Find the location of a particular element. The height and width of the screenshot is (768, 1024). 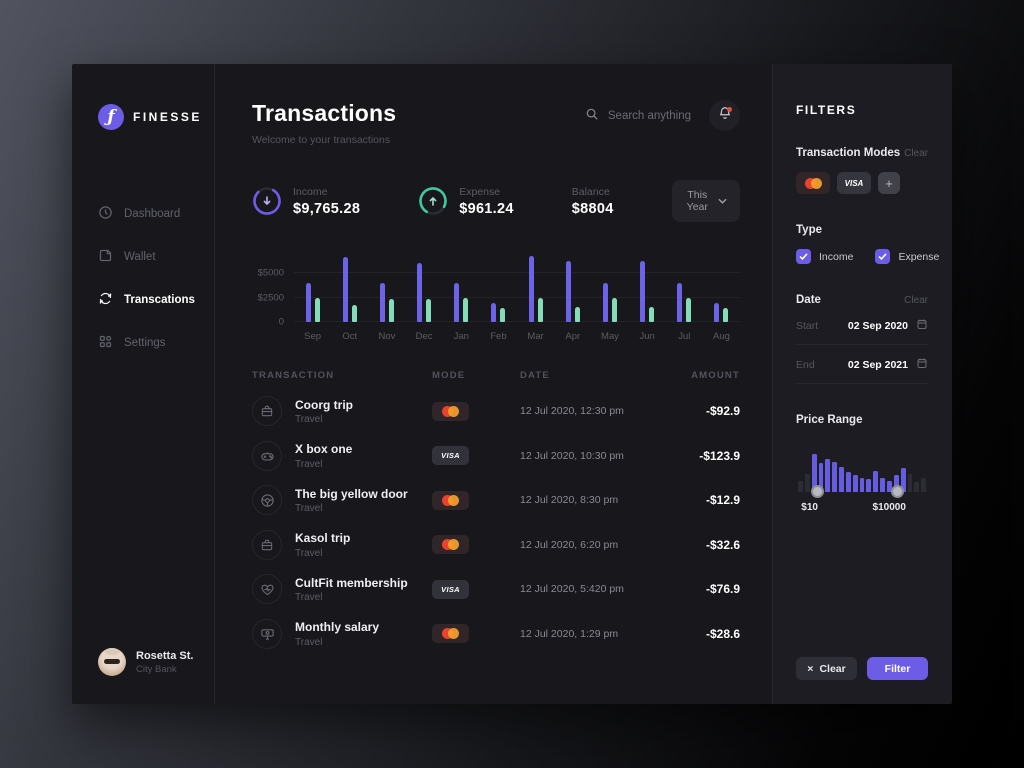

price-range-handle-max is located at coordinates (898, 491).